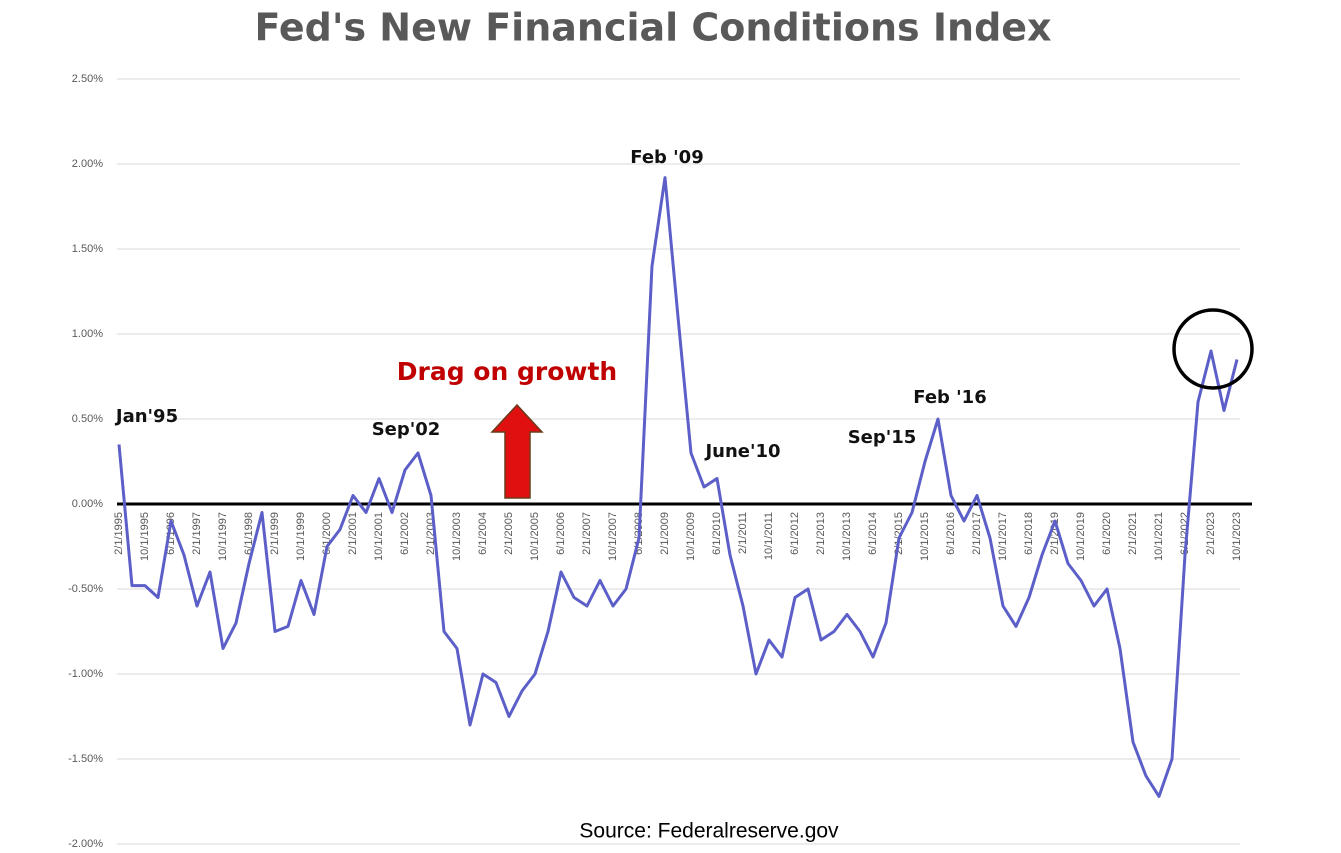 This screenshot has height=853, width=1341. What do you see at coordinates (85, 759) in the screenshot?
I see `y-tick-label: -1.50%` at bounding box center [85, 759].